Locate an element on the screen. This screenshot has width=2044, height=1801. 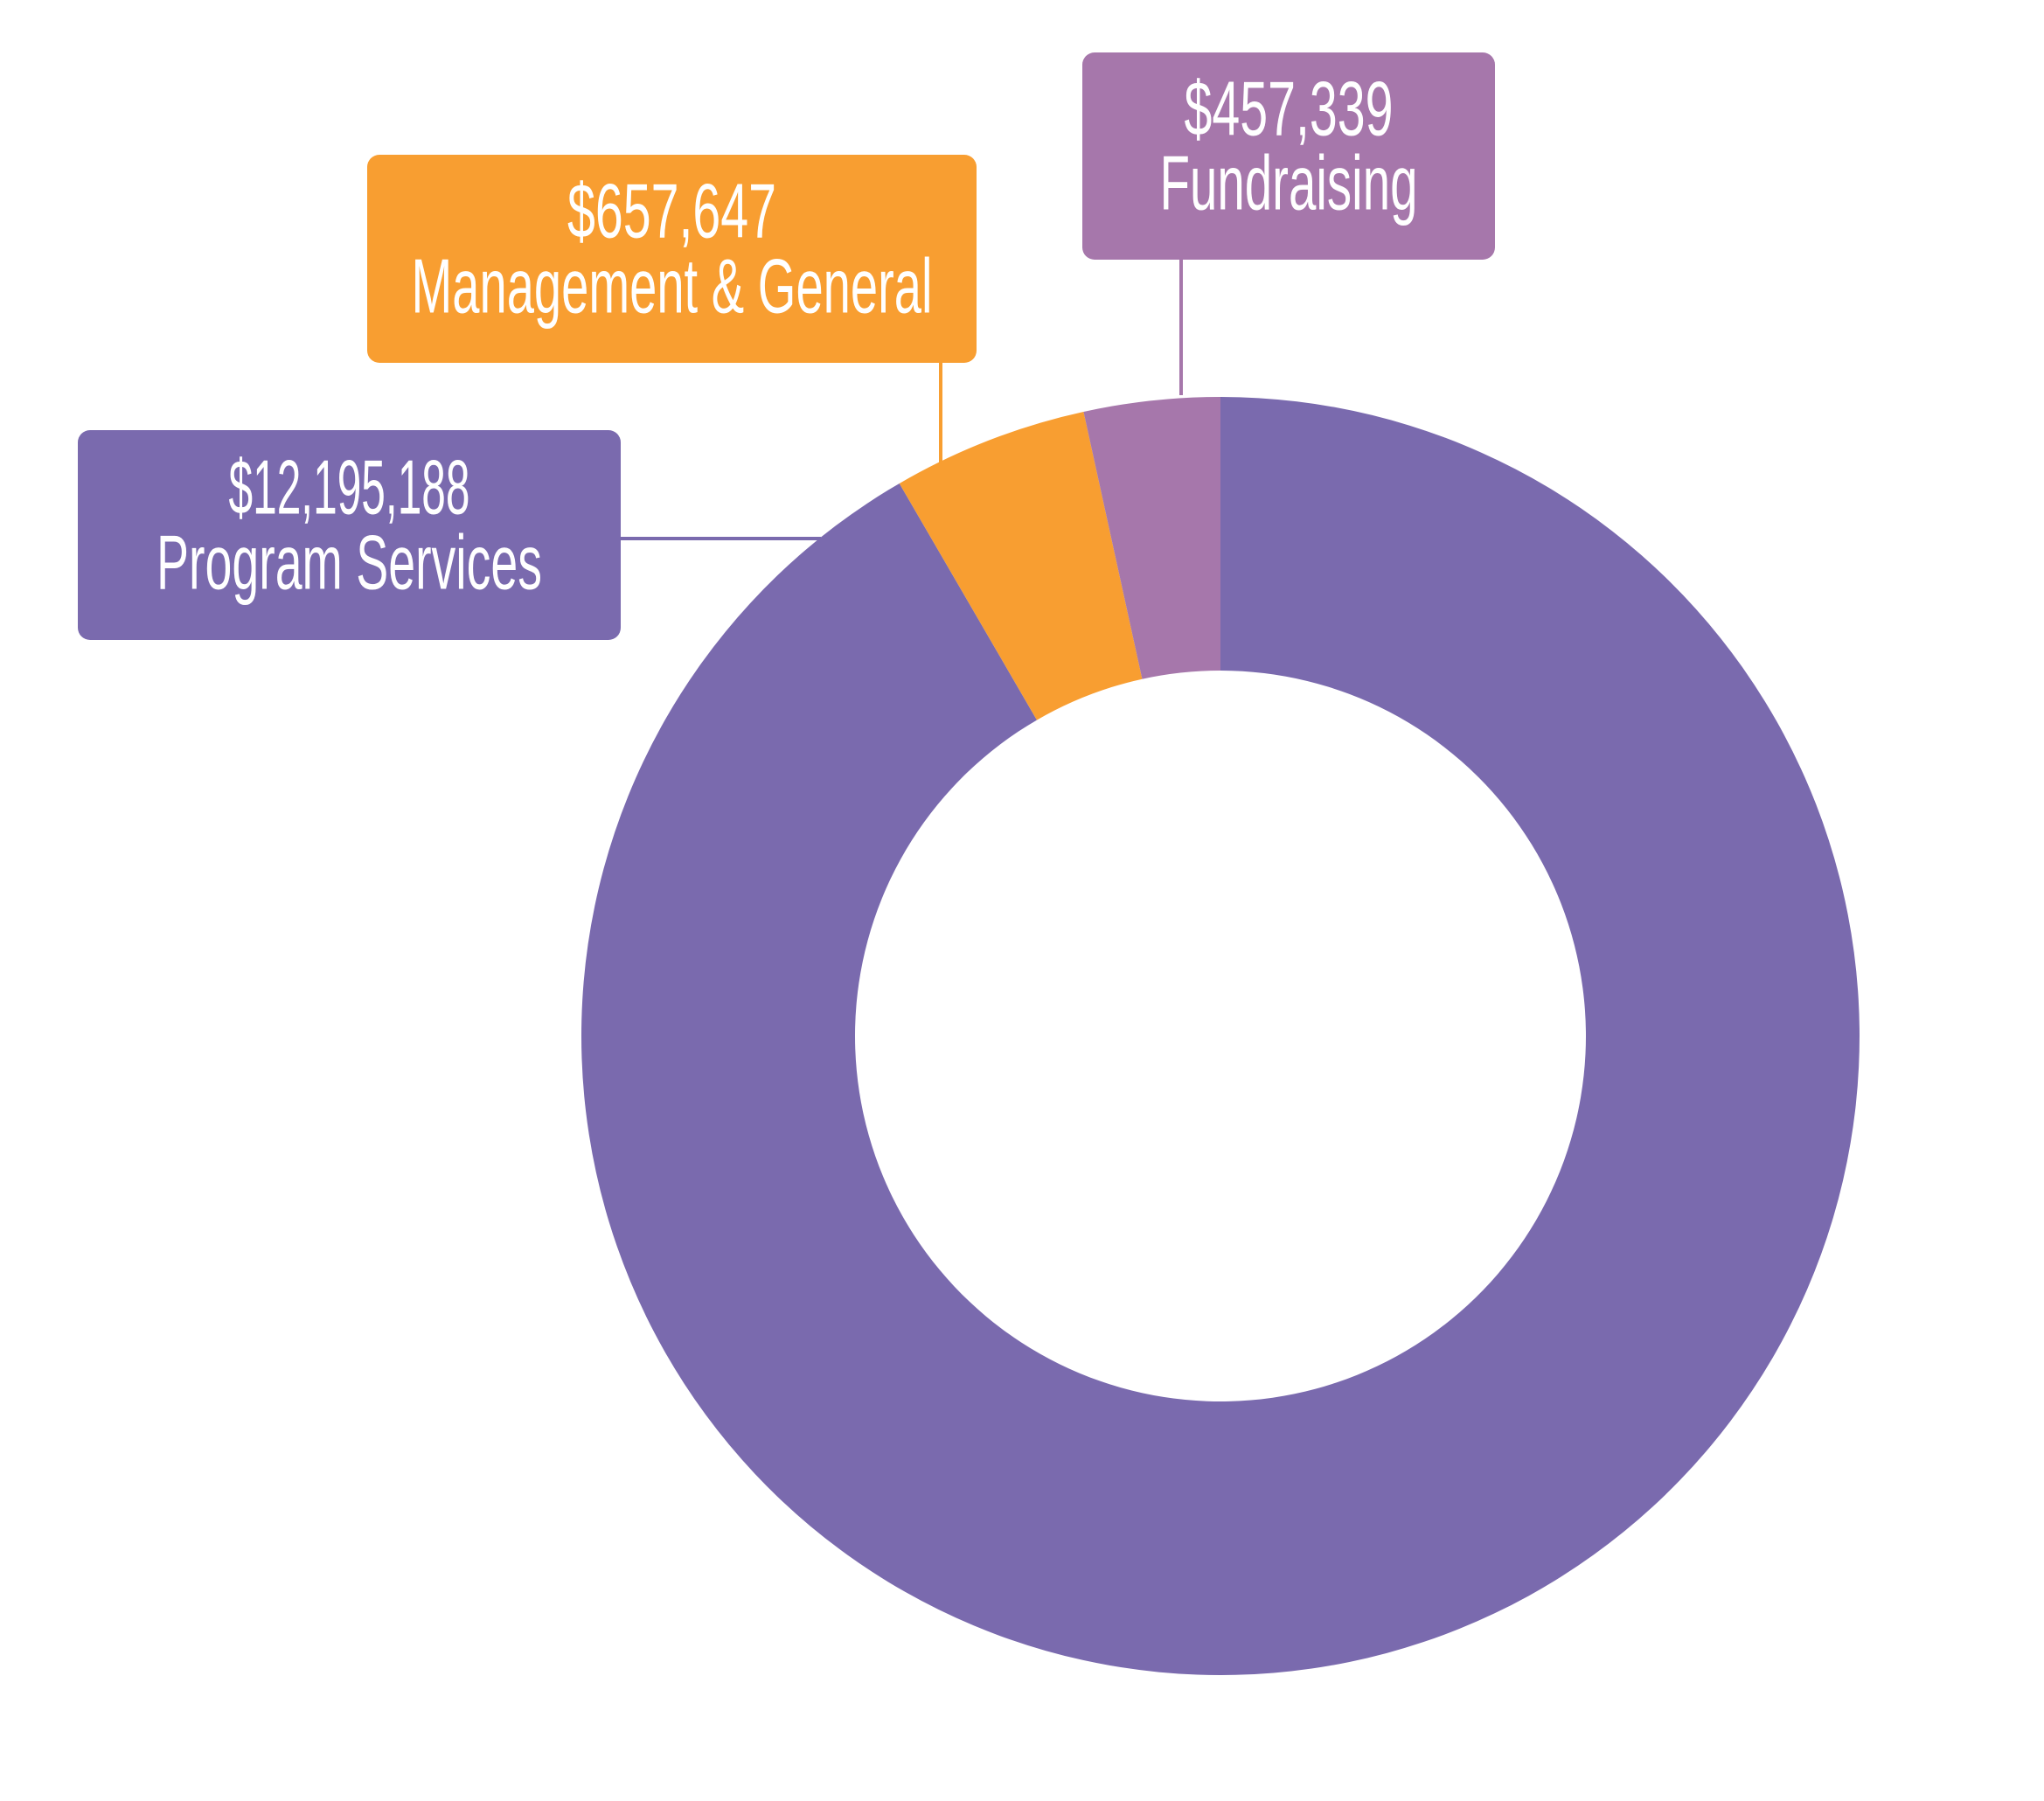
category-label: Fundraising is located at coordinates (1289, 183).